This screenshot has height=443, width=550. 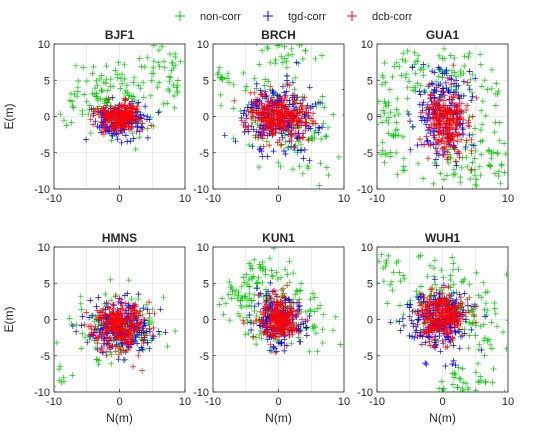 What do you see at coordinates (54, 199) in the screenshot?
I see `x-tick-label: -10` at bounding box center [54, 199].